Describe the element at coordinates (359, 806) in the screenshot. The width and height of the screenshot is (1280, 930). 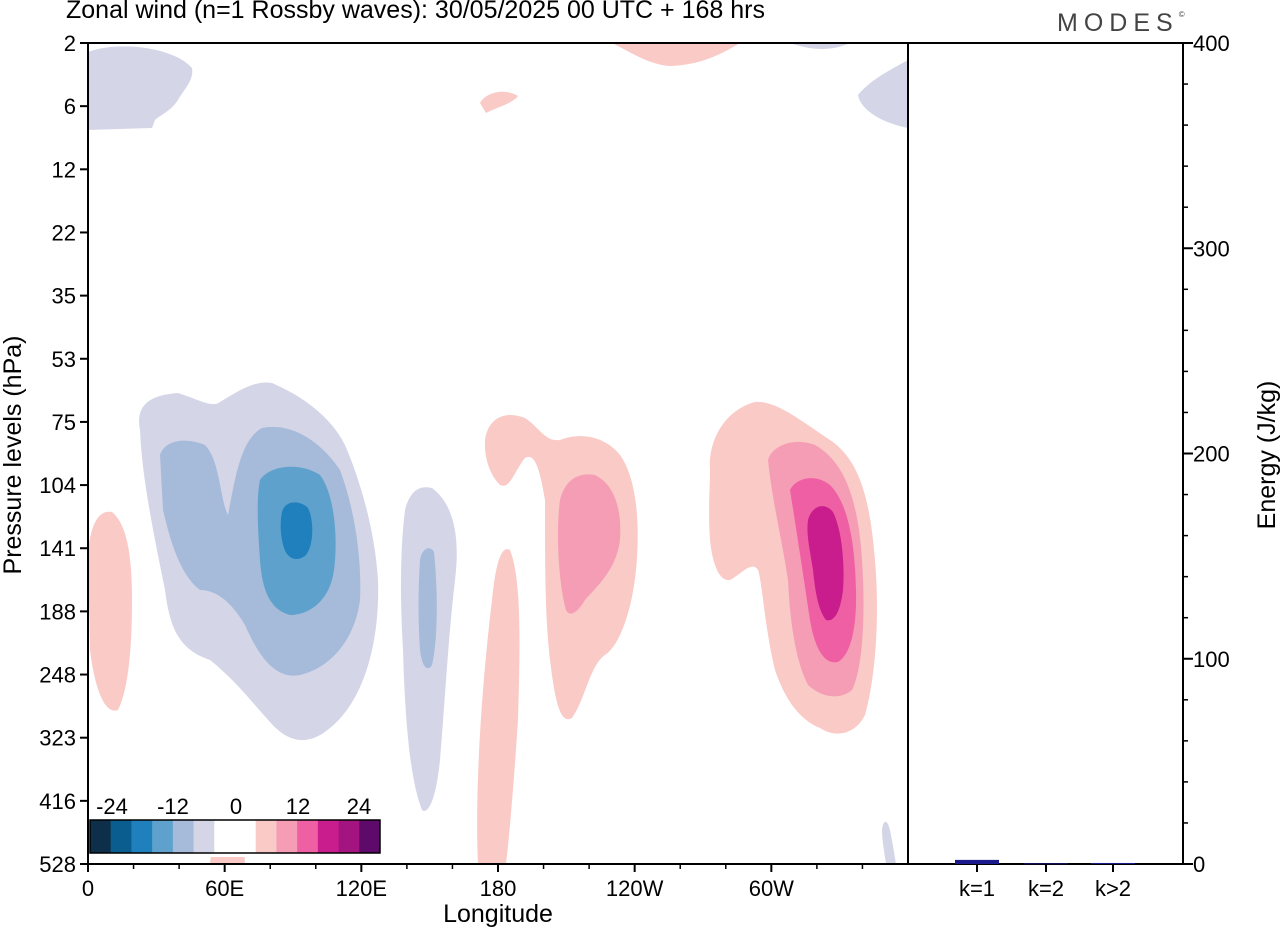
I see `colorbar-label-4: 24` at that location.